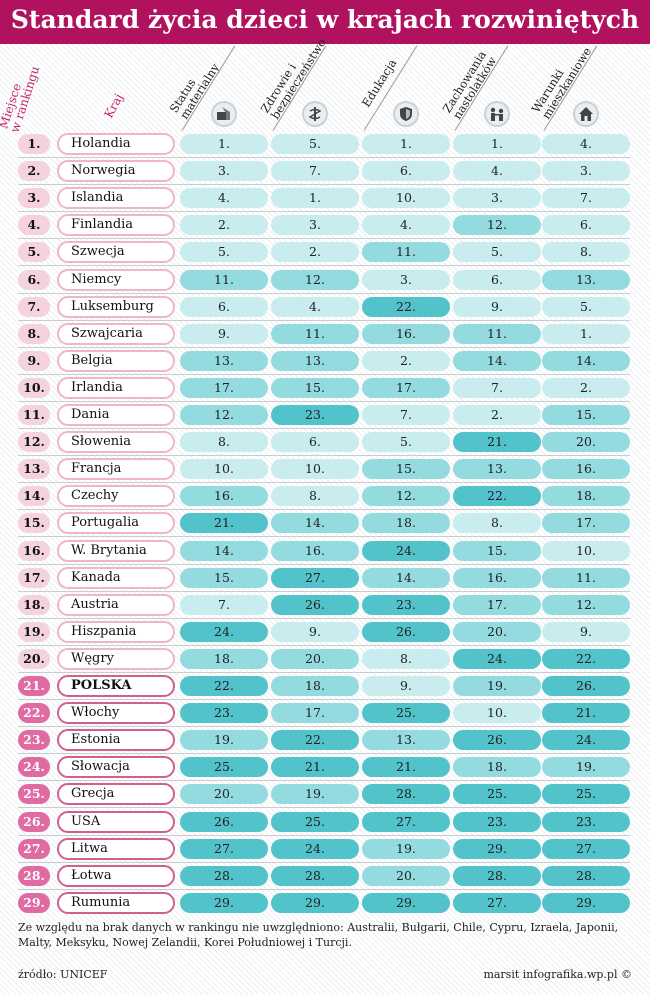 This screenshot has height=995, width=650. Describe the element at coordinates (406, 523) in the screenshot. I see `rank-cell: 18.` at that location.